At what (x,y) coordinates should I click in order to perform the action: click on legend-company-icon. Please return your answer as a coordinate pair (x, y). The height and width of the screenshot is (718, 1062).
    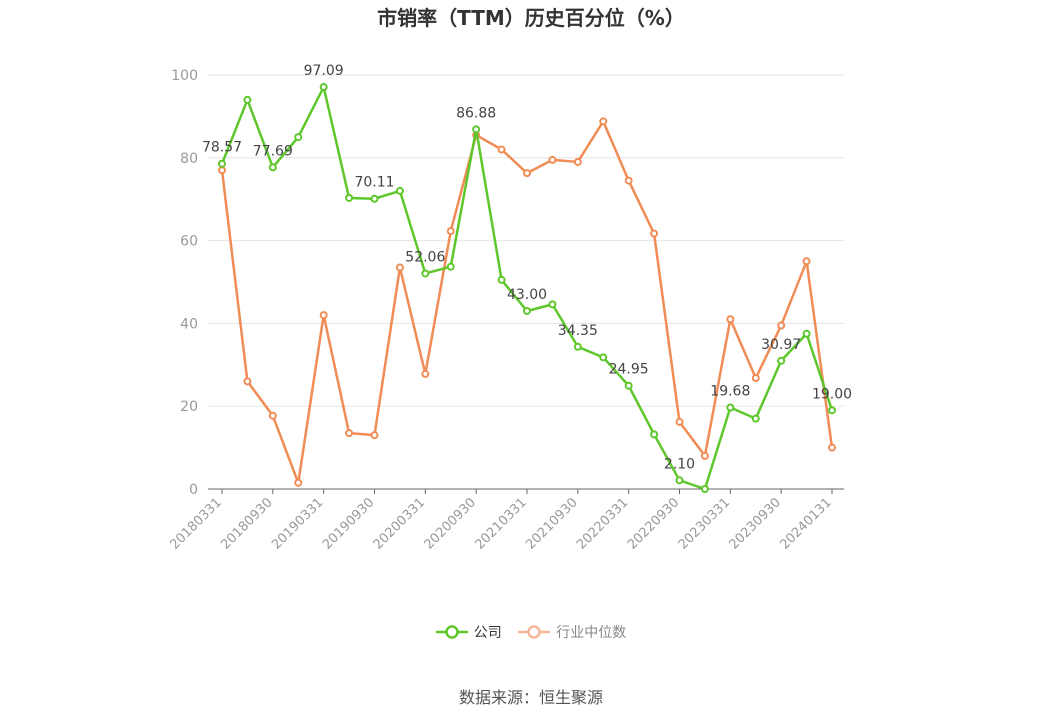
    Looking at the image, I should click on (451, 632).